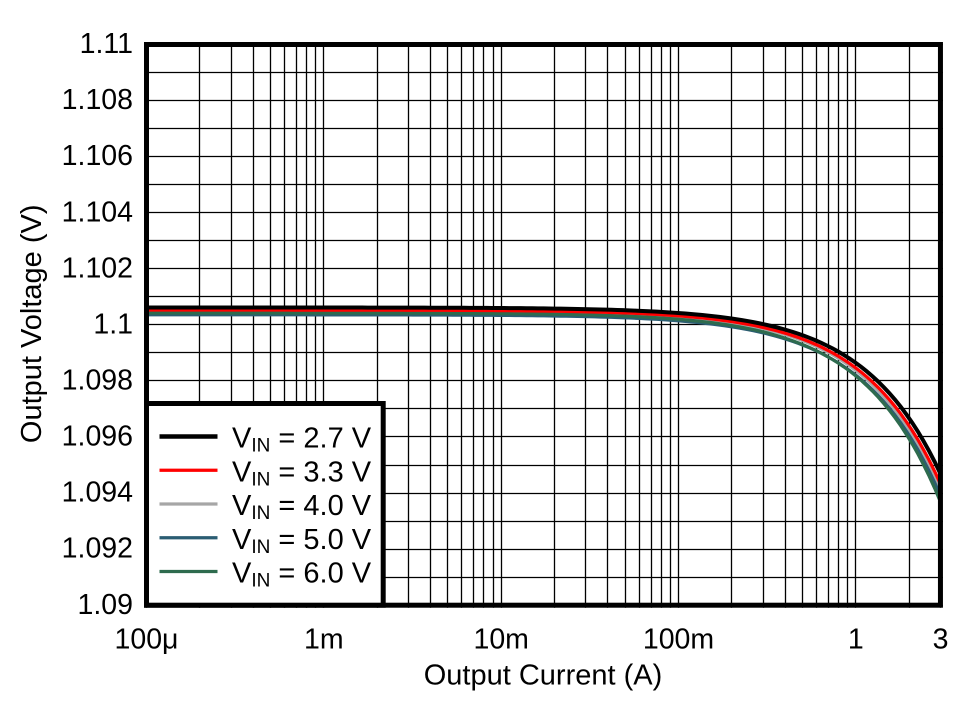  Describe the element at coordinates (941, 639) in the screenshot. I see `svg-text: 3` at that location.